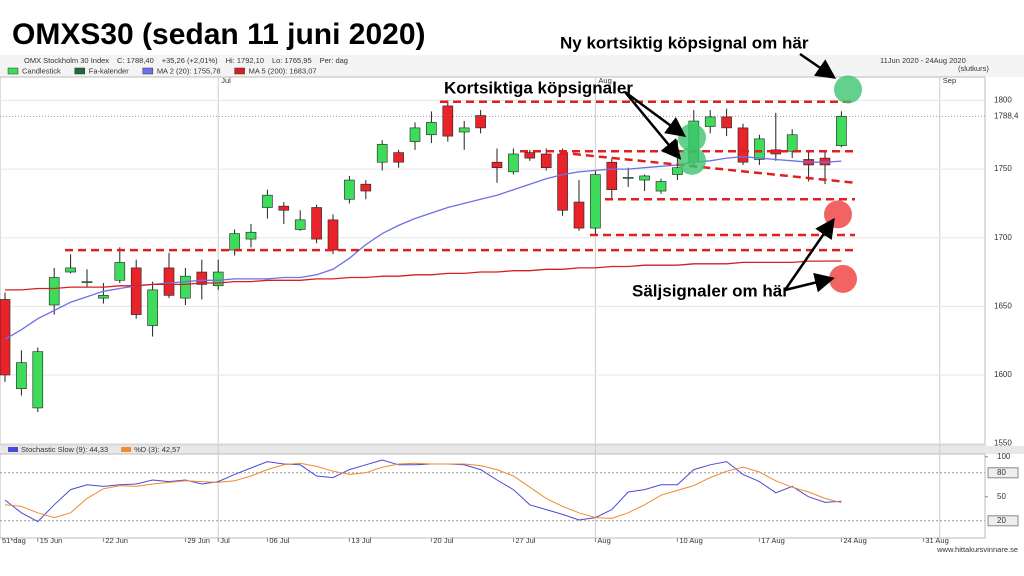  Describe the element at coordinates (443, 540) in the screenshot. I see `x-tick-label: 20 Jul` at that location.